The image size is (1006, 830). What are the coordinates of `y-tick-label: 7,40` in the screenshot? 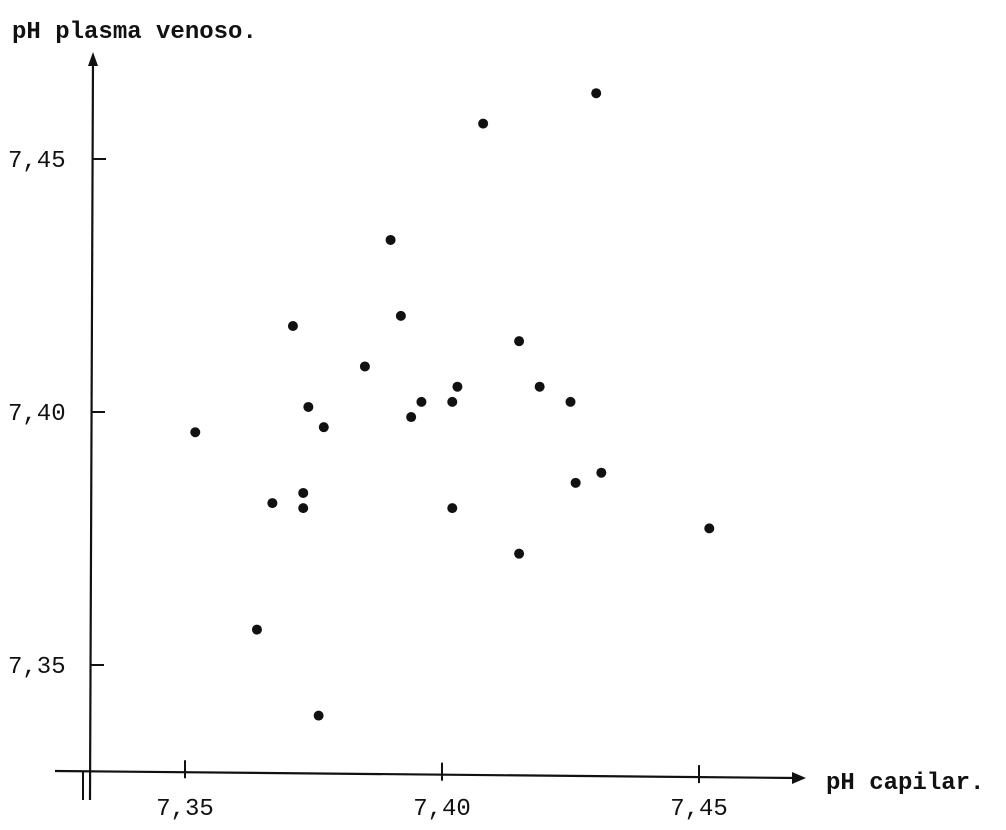 It's located at (37, 414).